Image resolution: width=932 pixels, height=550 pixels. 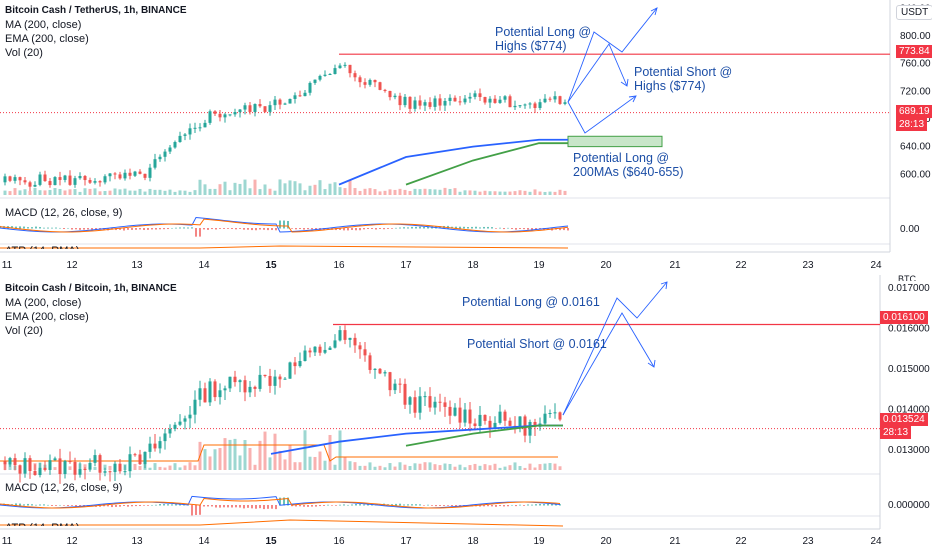 What do you see at coordinates (876, 265) in the screenshot?
I see `date-tick-label: 24` at bounding box center [876, 265].